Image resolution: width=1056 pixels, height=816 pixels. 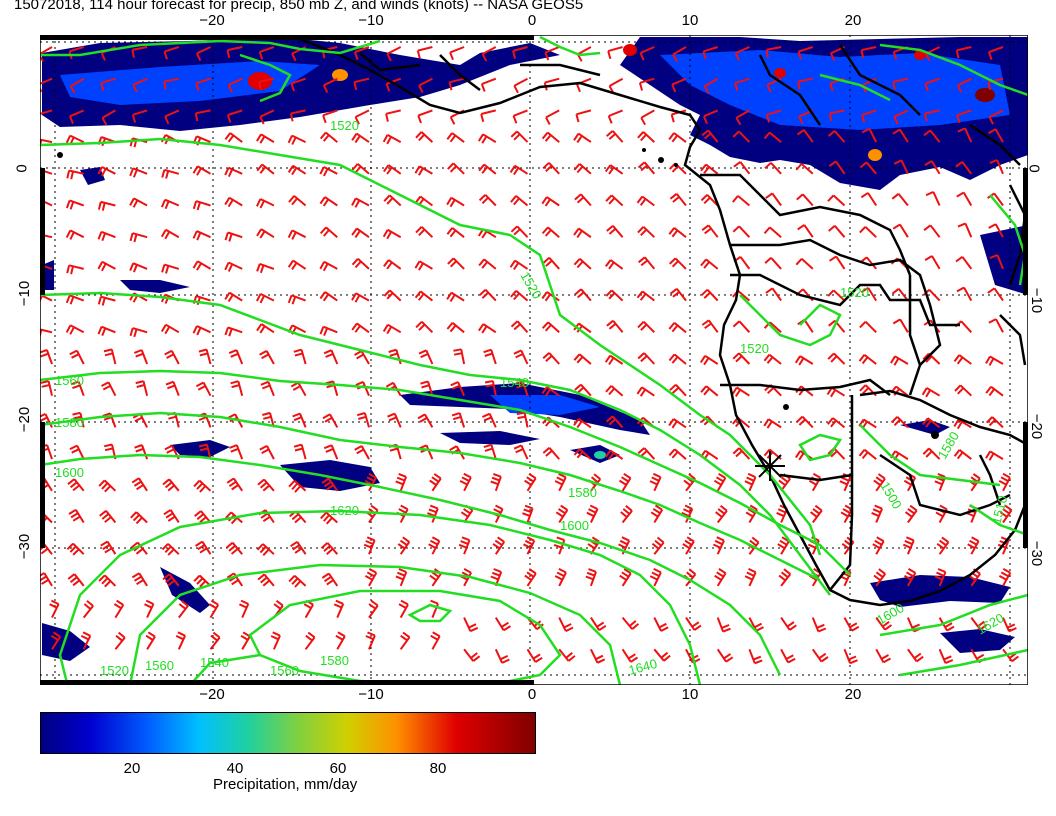 I want to click on top-lon-label: −10, so click(x=371, y=20).